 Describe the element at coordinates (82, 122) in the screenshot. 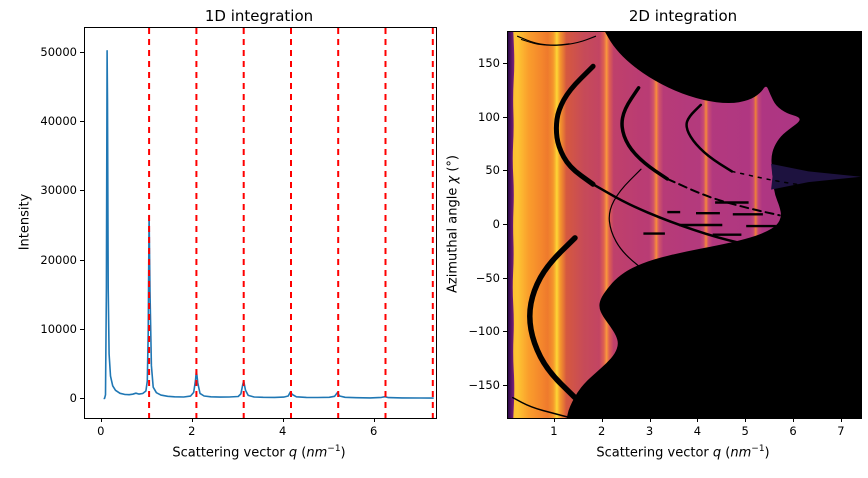

I see `plot1d-ytick-4-mark` at that location.